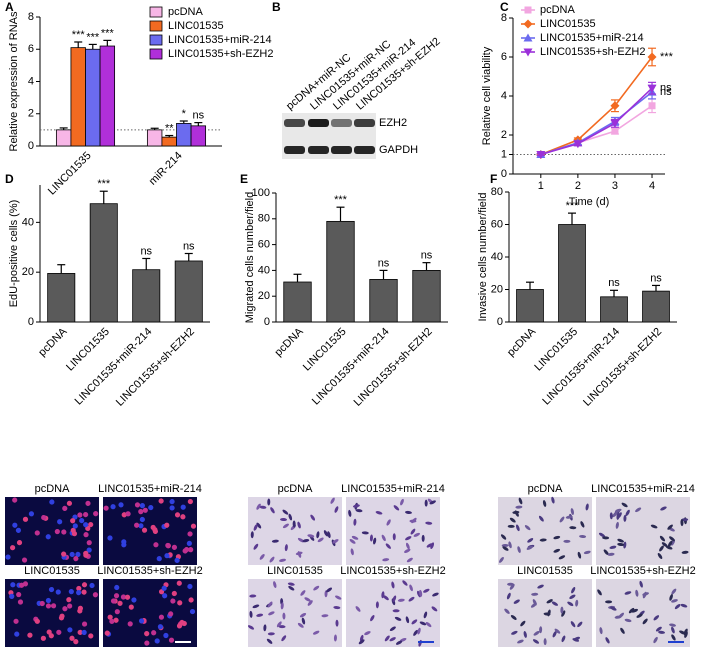 This screenshot has width=709, height=666. Describe the element at coordinates (558, 10) in the screenshot. I see `legend-label: pcDNA` at that location.